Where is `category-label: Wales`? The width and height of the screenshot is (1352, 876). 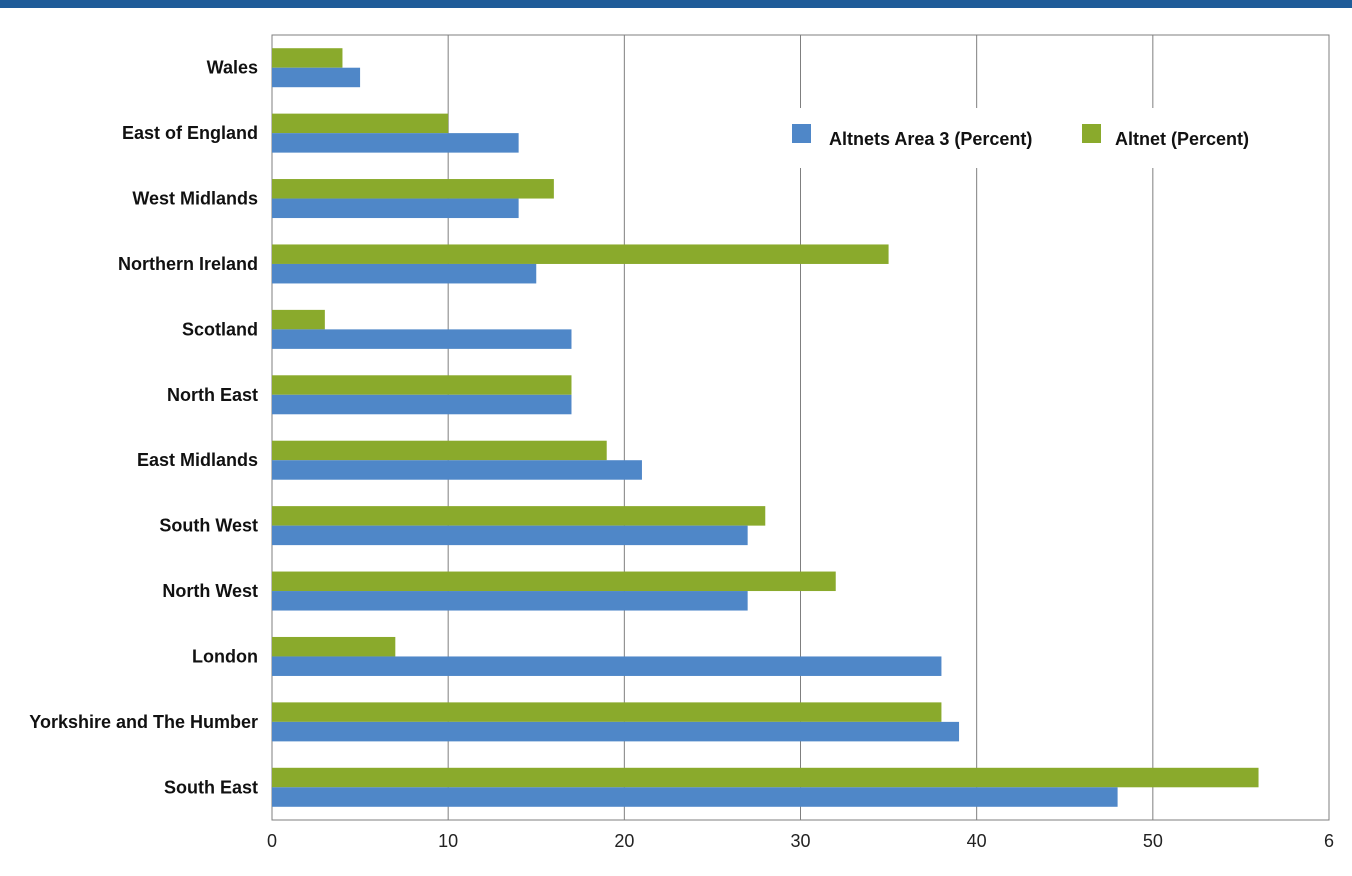 category-label: Wales is located at coordinates (232, 68).